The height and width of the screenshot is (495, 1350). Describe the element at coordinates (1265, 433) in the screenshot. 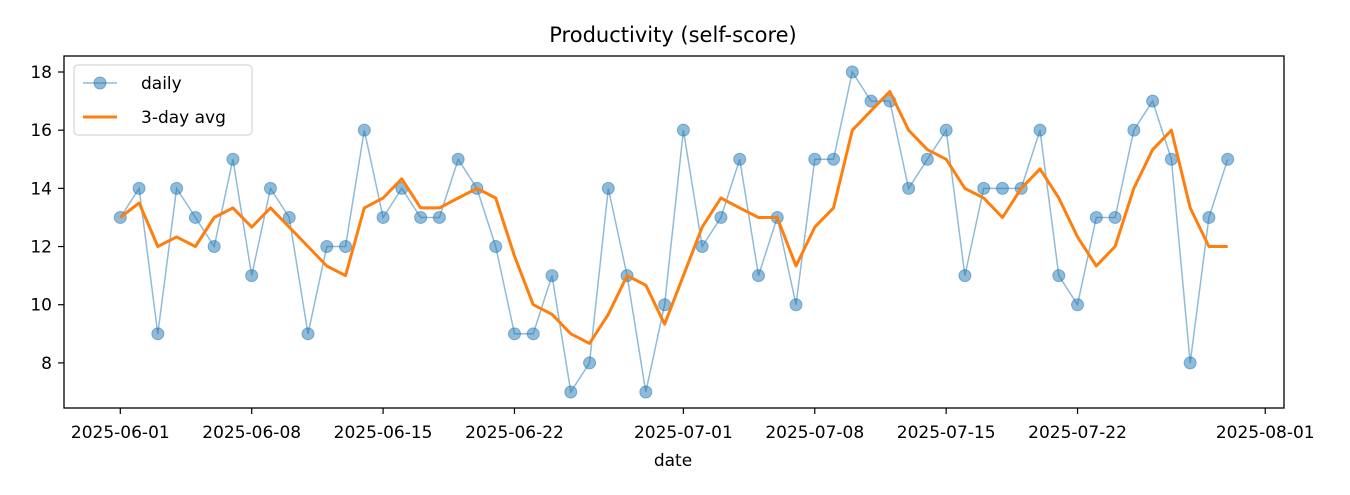

I see `x-tick-label: 2025-08-01` at that location.